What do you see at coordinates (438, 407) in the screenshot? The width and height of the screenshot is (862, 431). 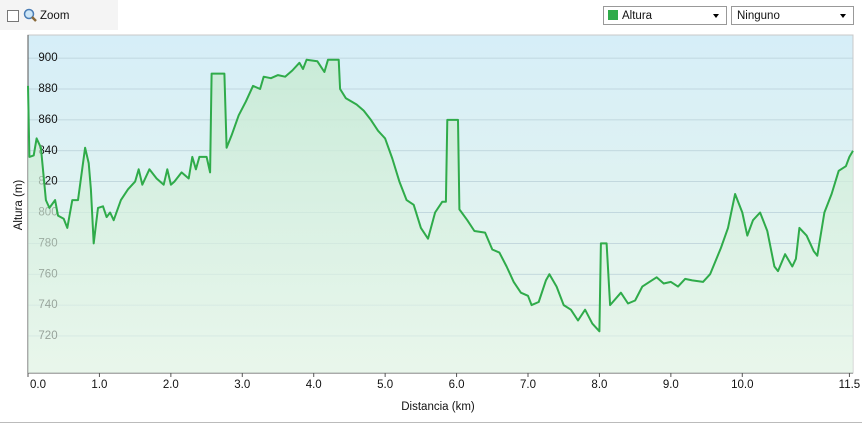 I see `x-axis-title: Distancia (km)` at bounding box center [438, 407].